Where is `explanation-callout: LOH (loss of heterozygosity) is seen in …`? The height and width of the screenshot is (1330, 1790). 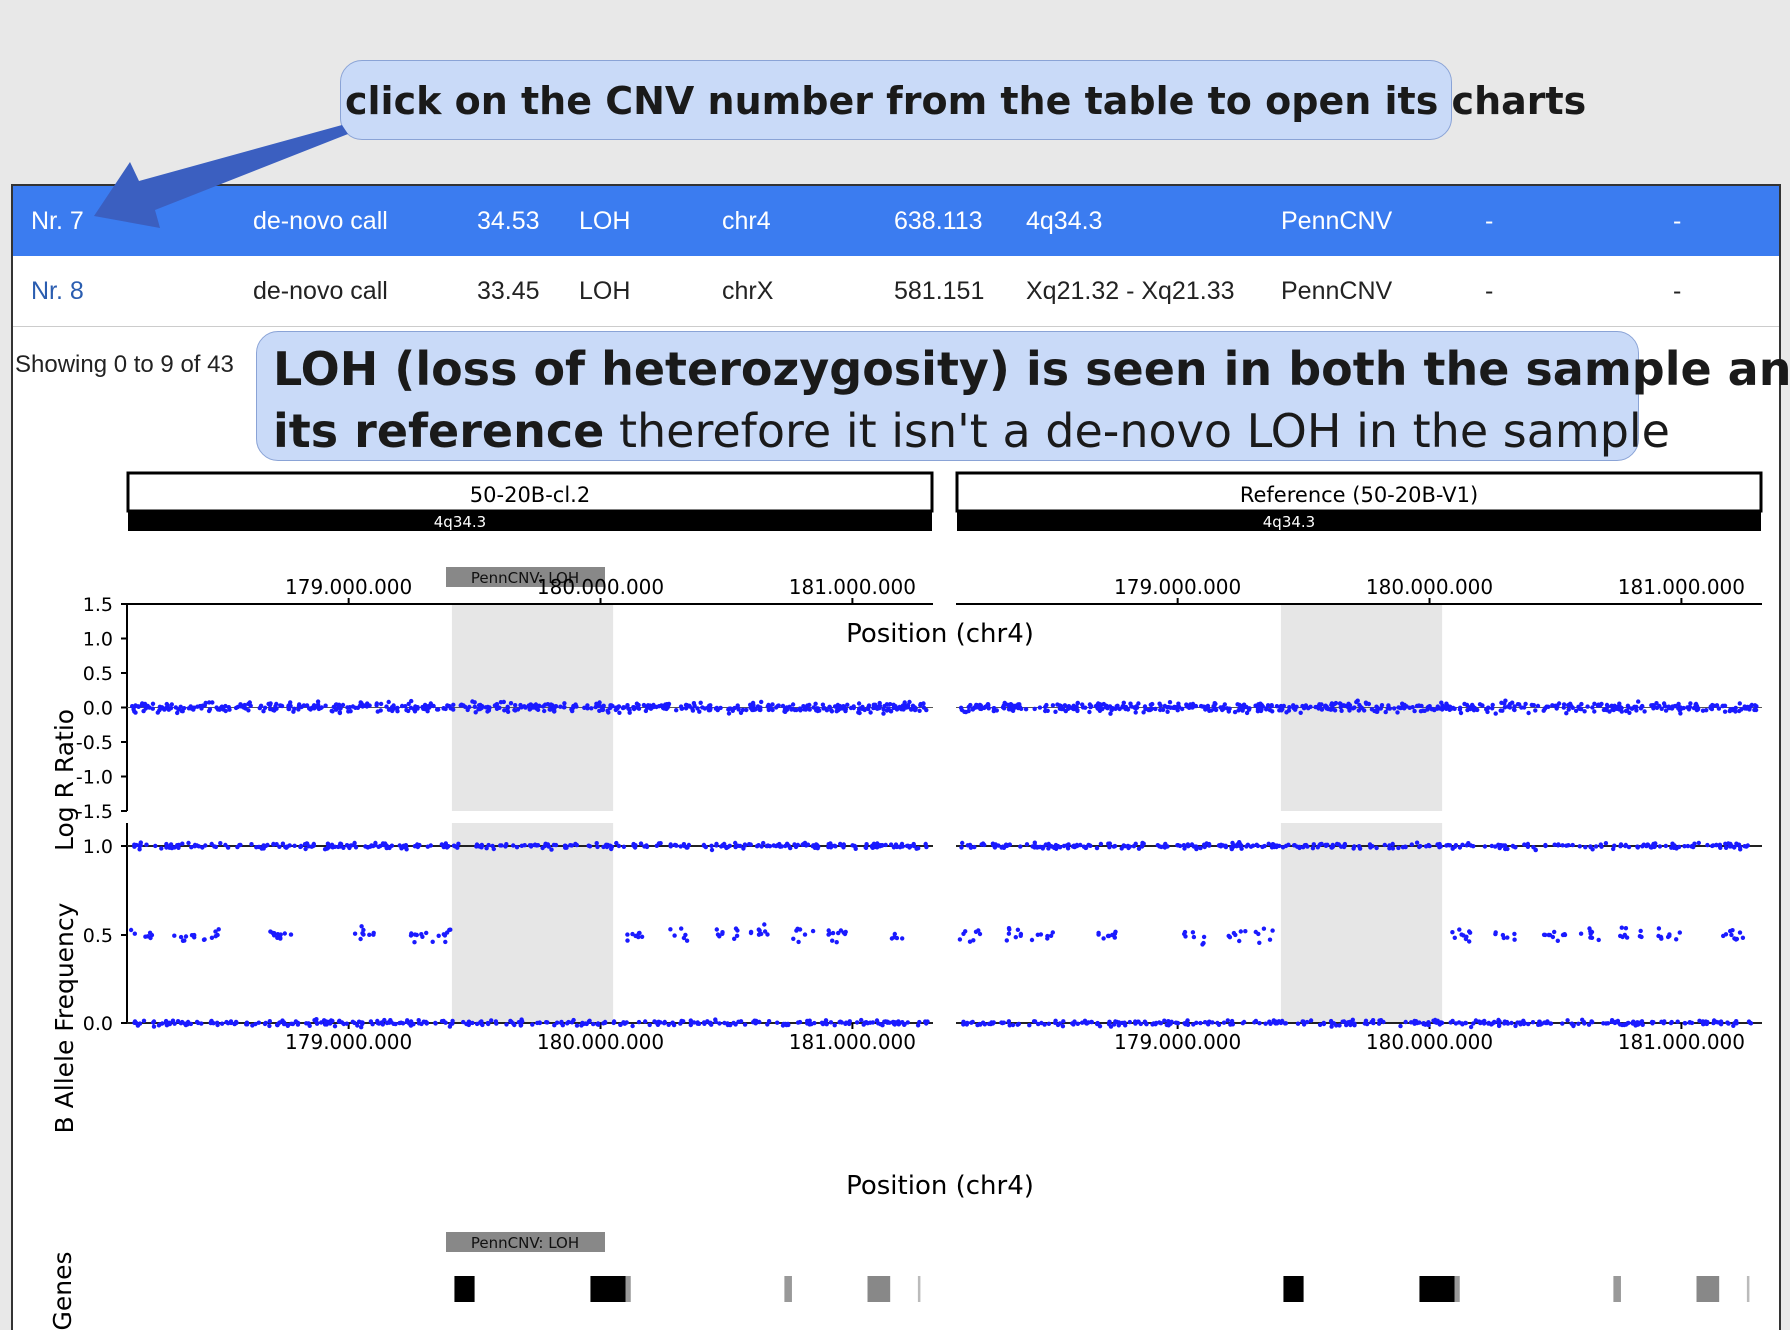
explanation-callout: LOH (loss of heterozygosity) is seen in … is located at coordinates (1023, 396).